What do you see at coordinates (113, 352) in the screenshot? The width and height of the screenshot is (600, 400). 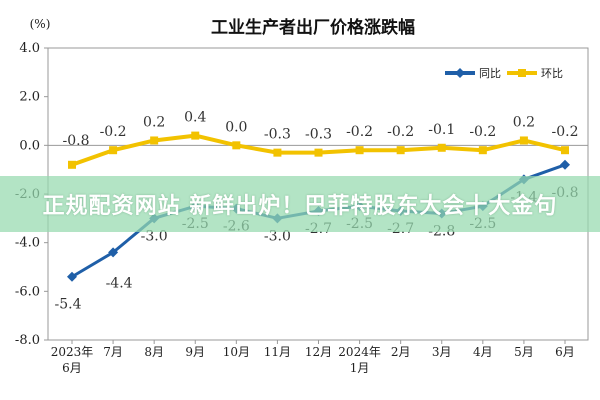 I see `x-tick-label: 7月` at bounding box center [113, 352].